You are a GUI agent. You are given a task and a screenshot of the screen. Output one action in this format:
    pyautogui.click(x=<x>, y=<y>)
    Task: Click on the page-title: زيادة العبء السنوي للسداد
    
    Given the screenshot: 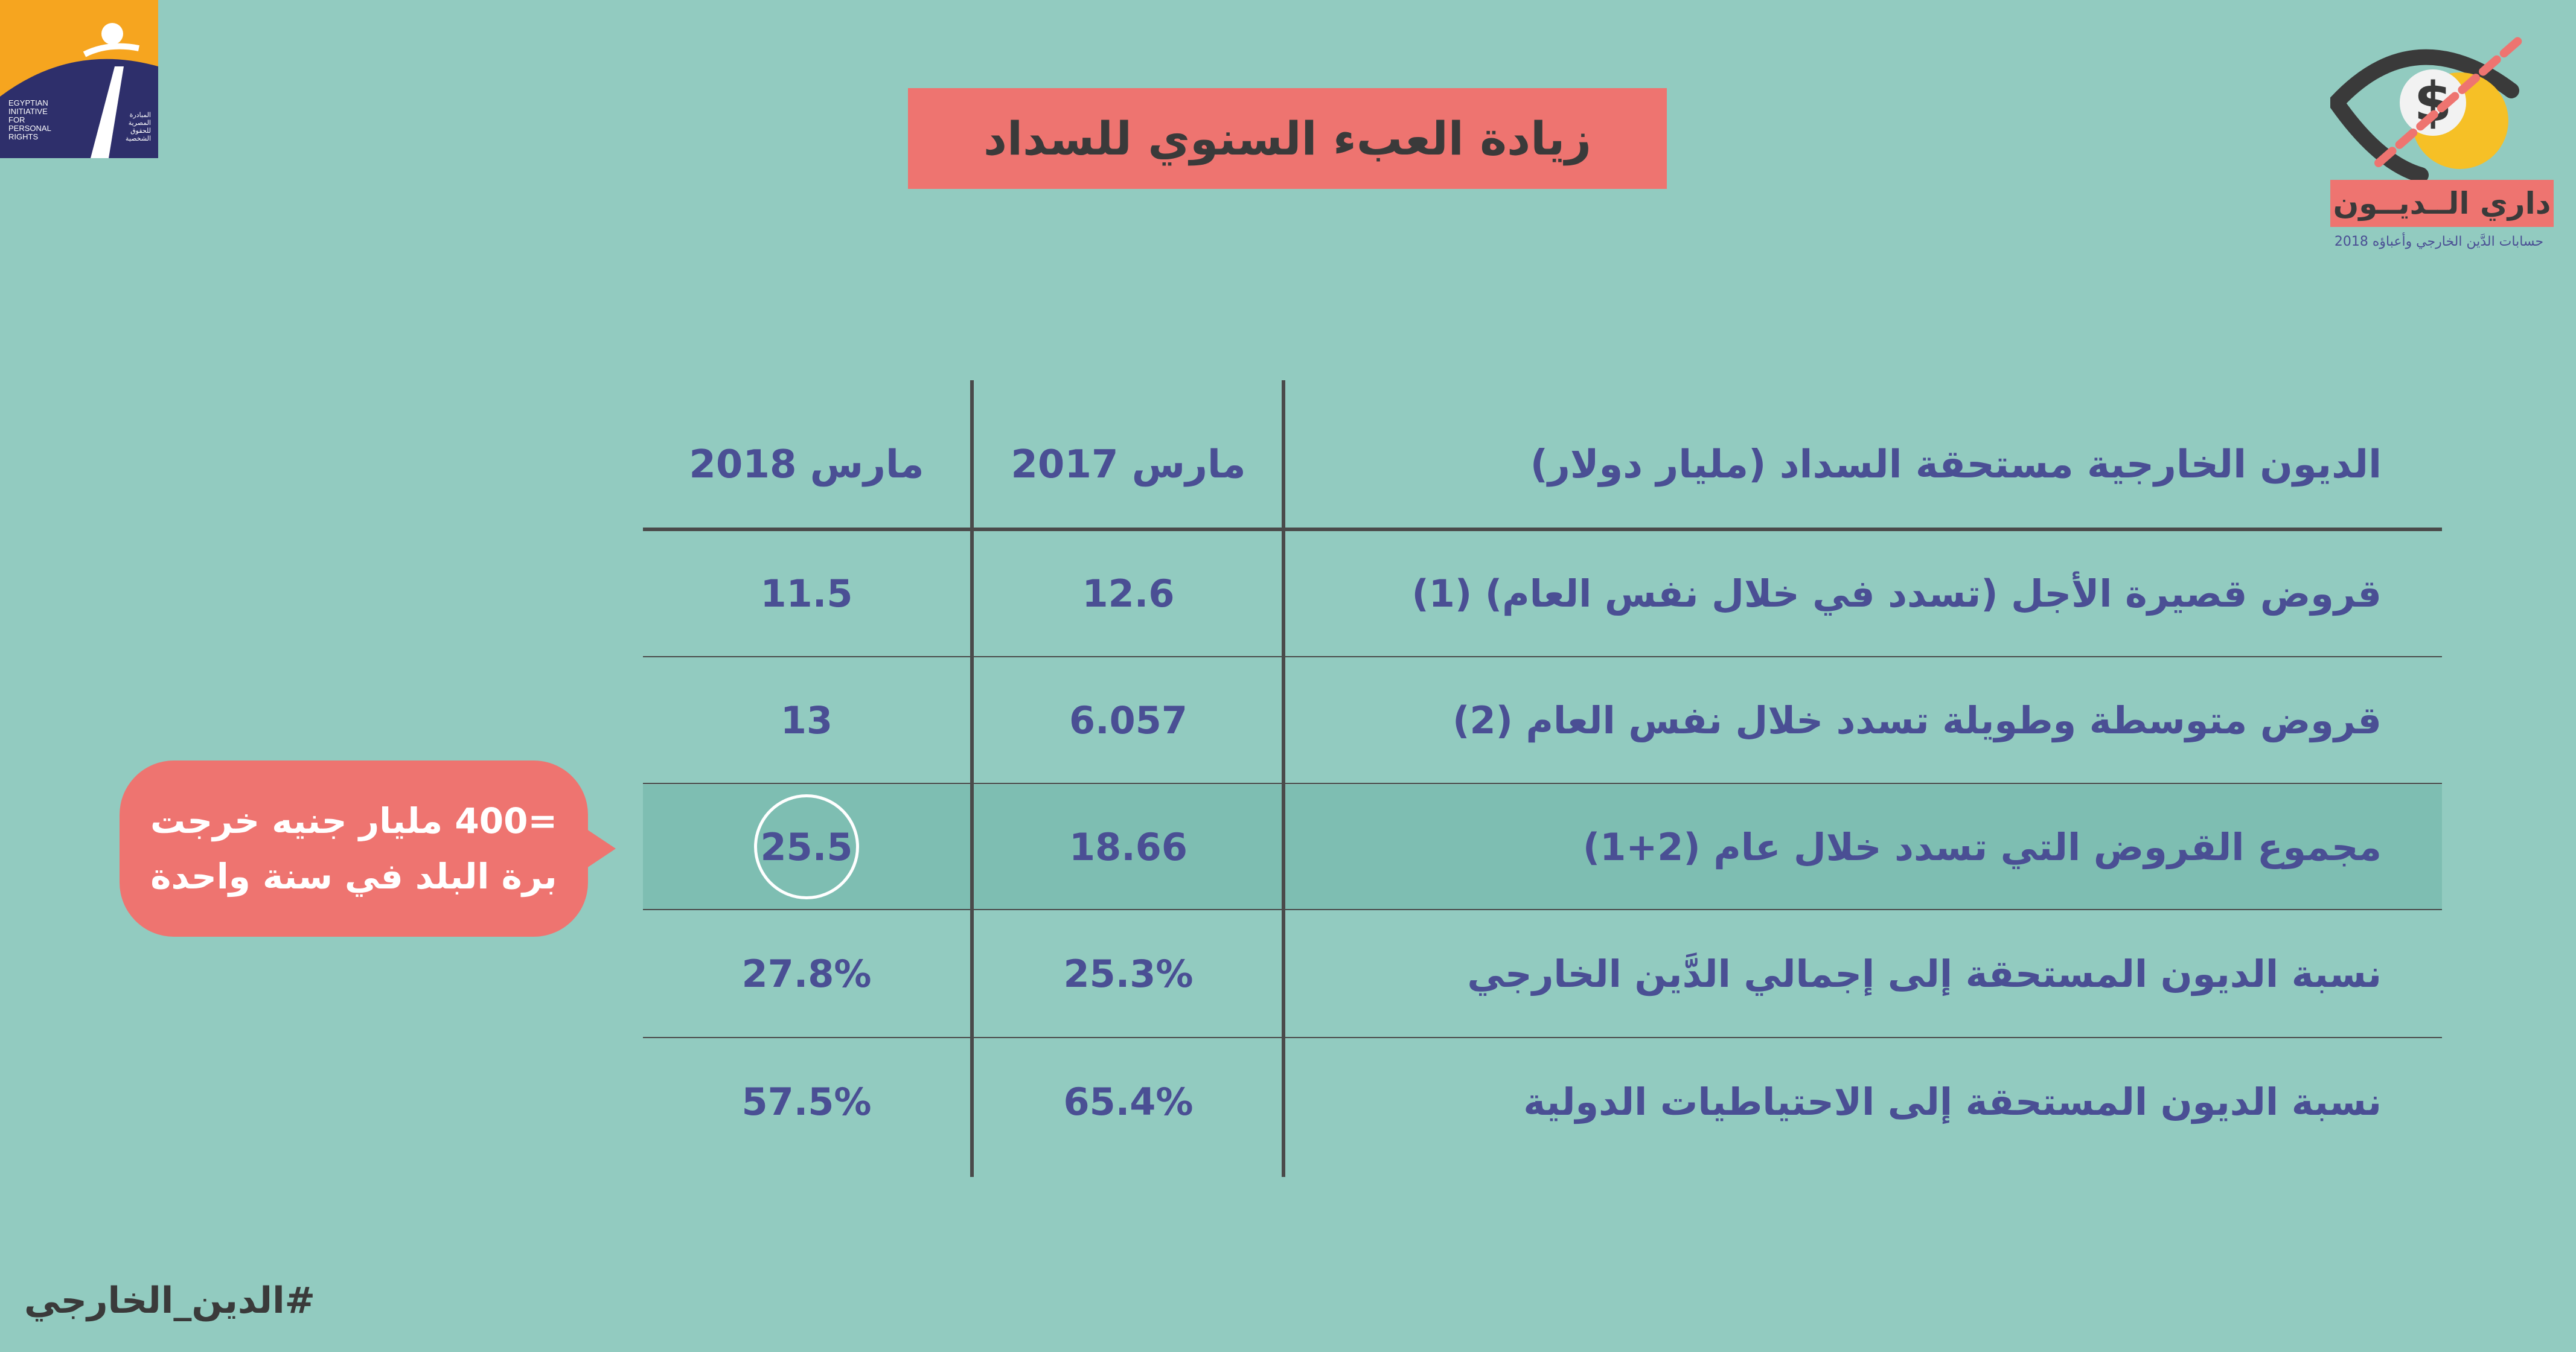 What is the action you would take?
    pyautogui.click(x=1287, y=138)
    